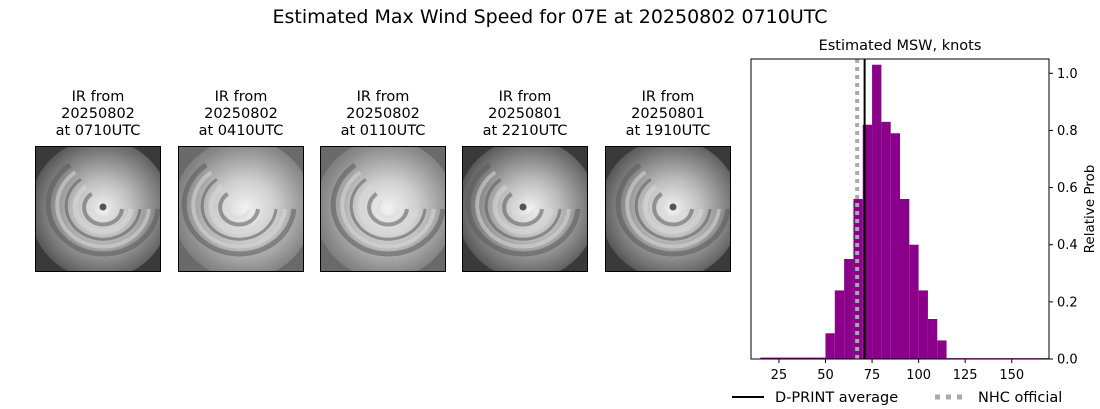 This screenshot has height=409, width=1100. I want to click on y-tick-label: 0.4, so click(1067, 245).